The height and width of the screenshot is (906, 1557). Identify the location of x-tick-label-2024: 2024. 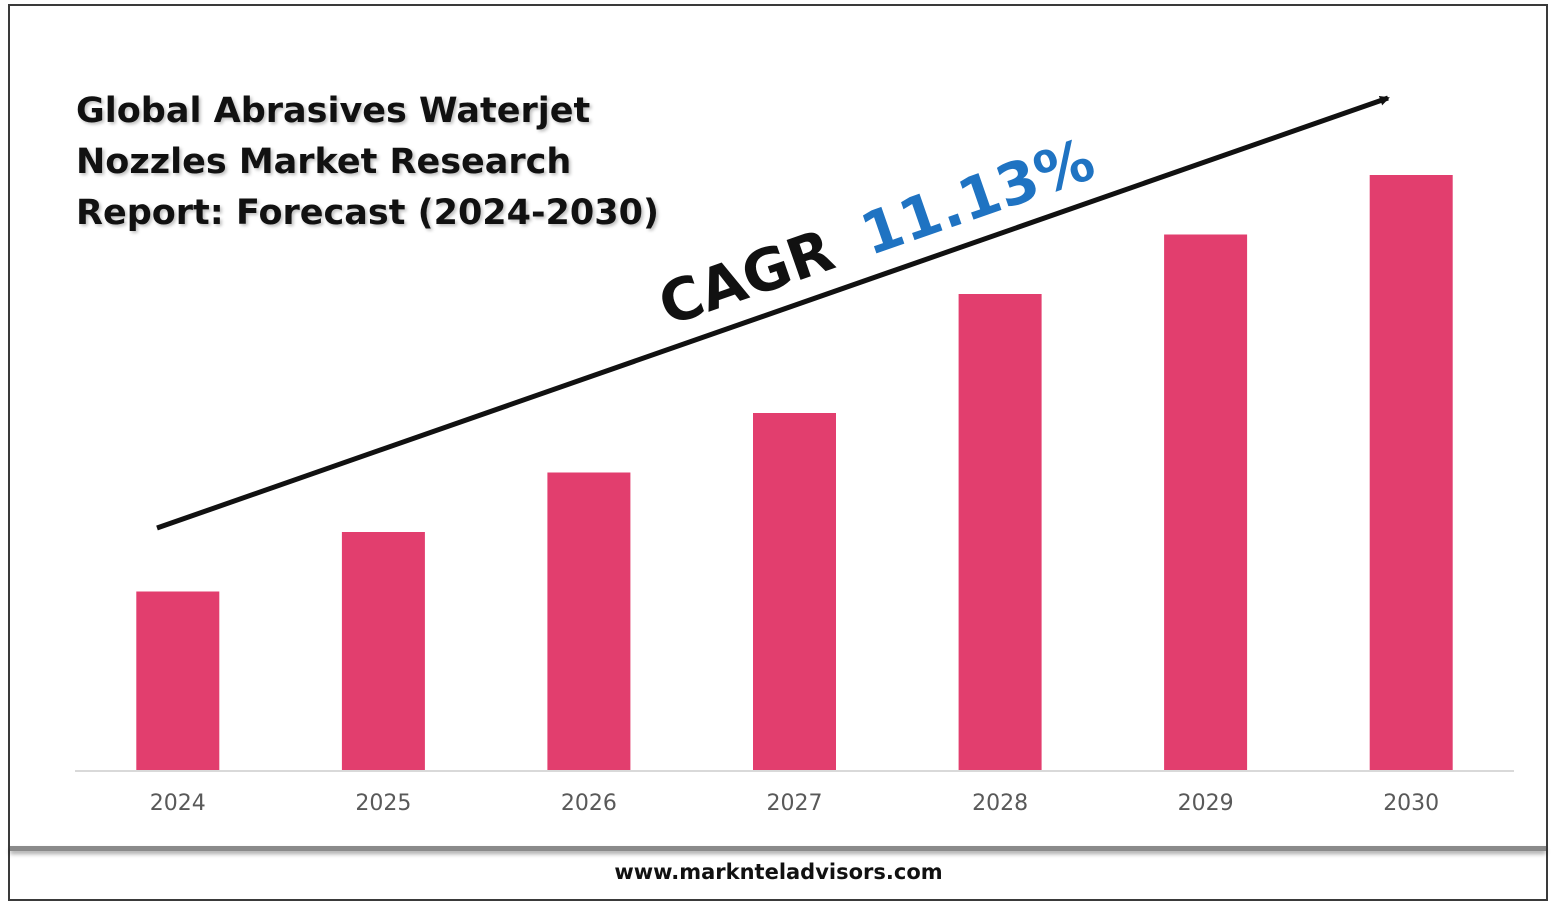
(178, 803).